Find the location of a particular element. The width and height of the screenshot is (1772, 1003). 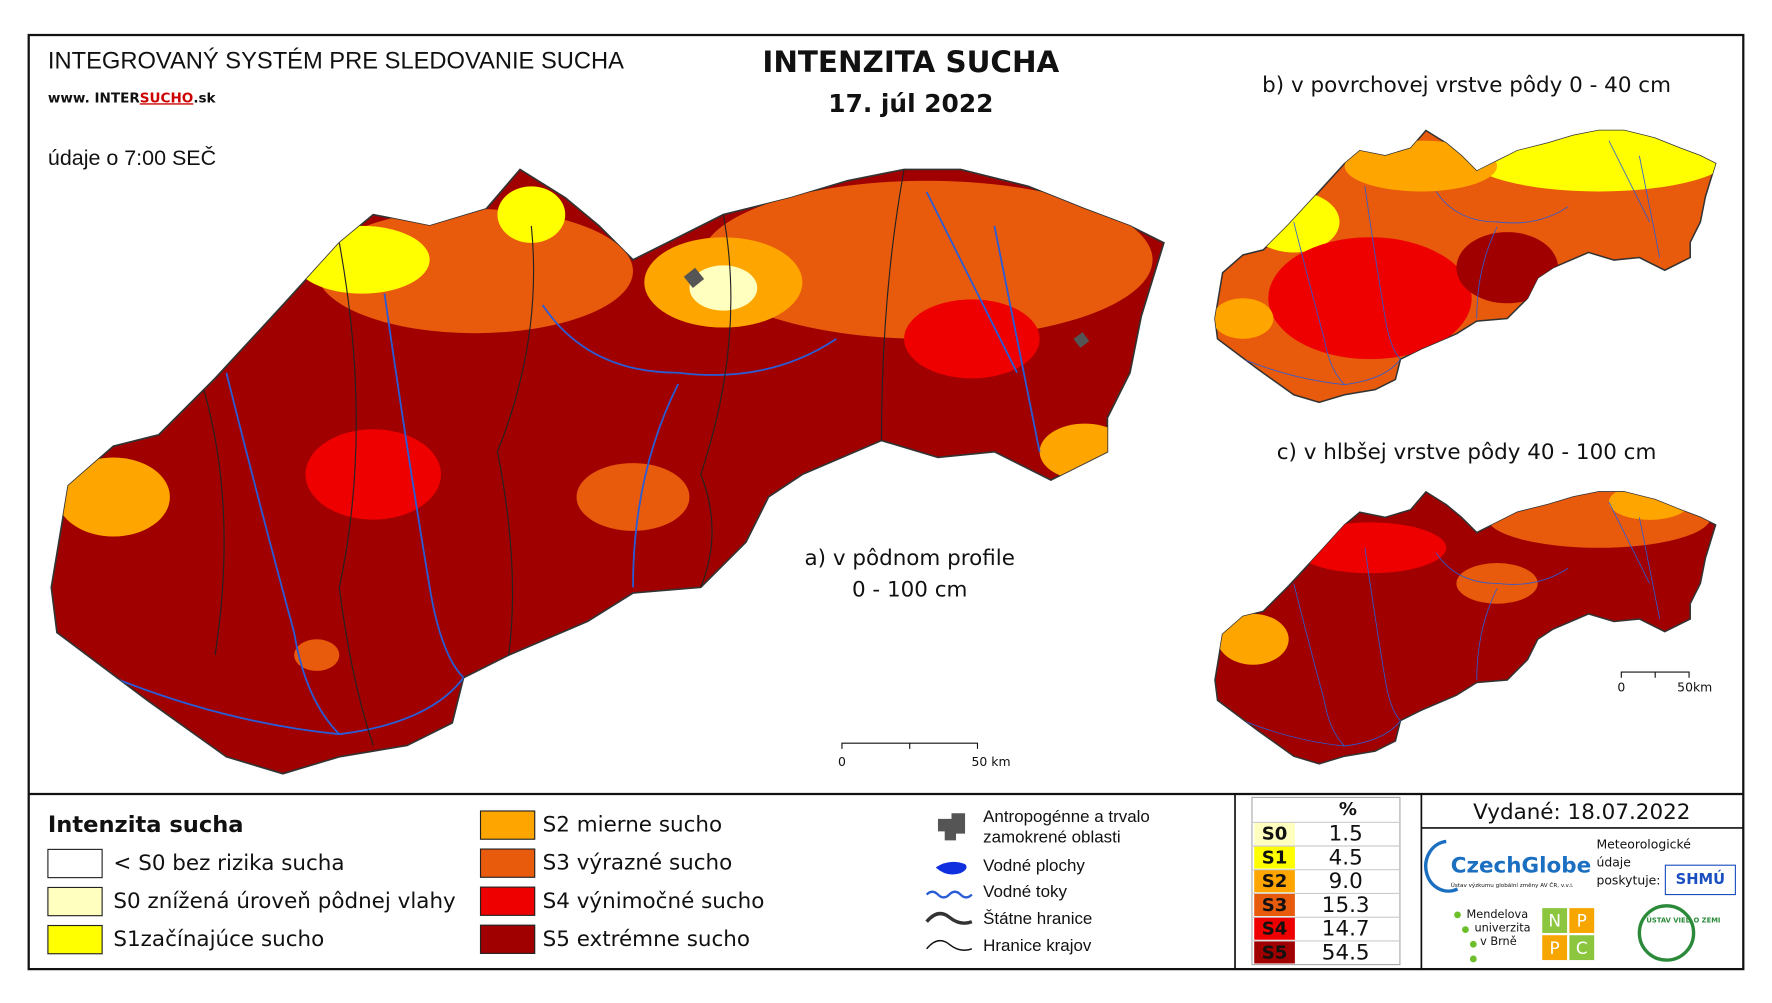

scale-bar-small is located at coordinates (1655, 674).